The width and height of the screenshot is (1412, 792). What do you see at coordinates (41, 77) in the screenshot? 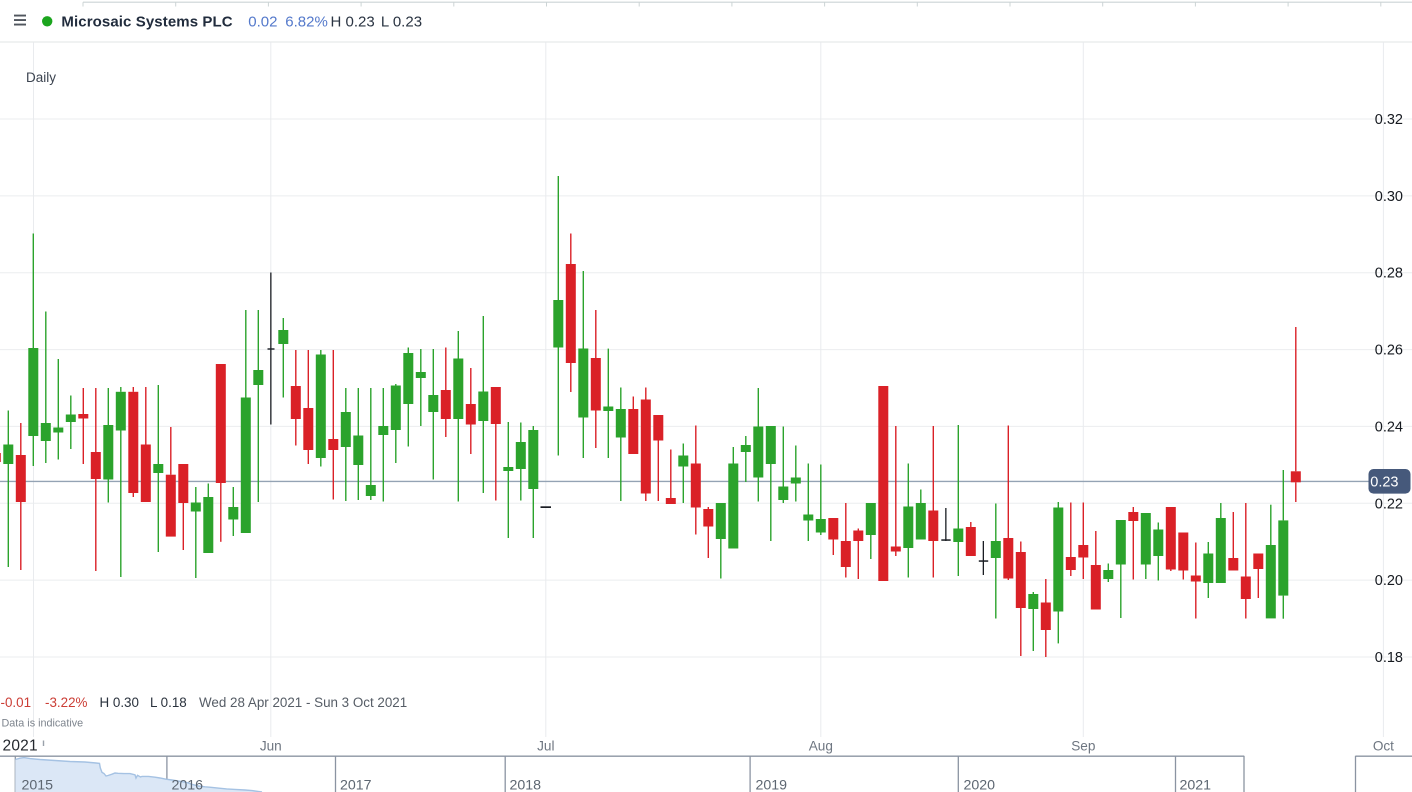
I see `svg-text: Daily` at bounding box center [41, 77].